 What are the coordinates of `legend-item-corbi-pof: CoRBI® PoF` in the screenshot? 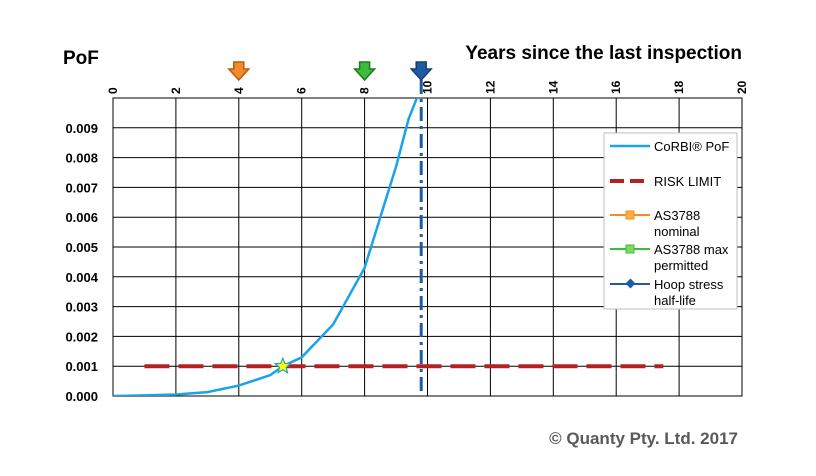 It's located at (669, 146).